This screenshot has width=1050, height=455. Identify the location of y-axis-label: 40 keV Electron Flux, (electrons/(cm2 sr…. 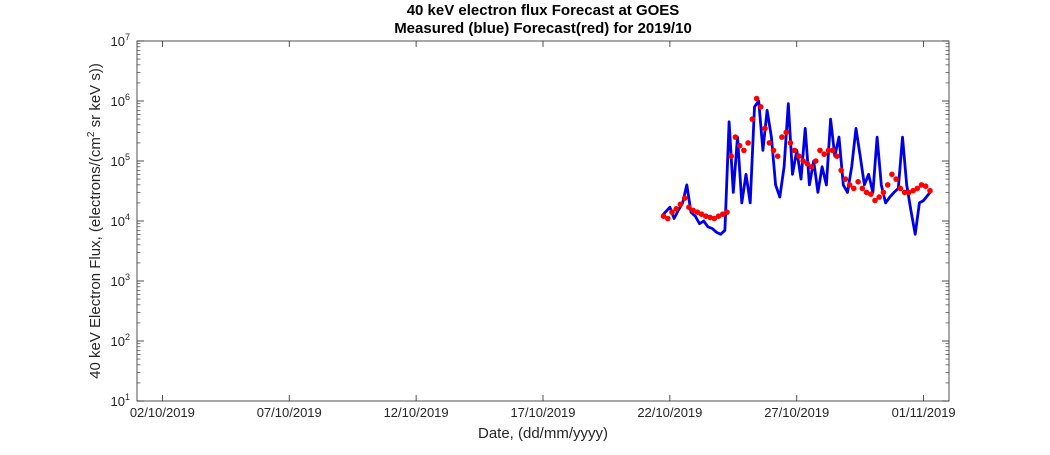
(95, 221).